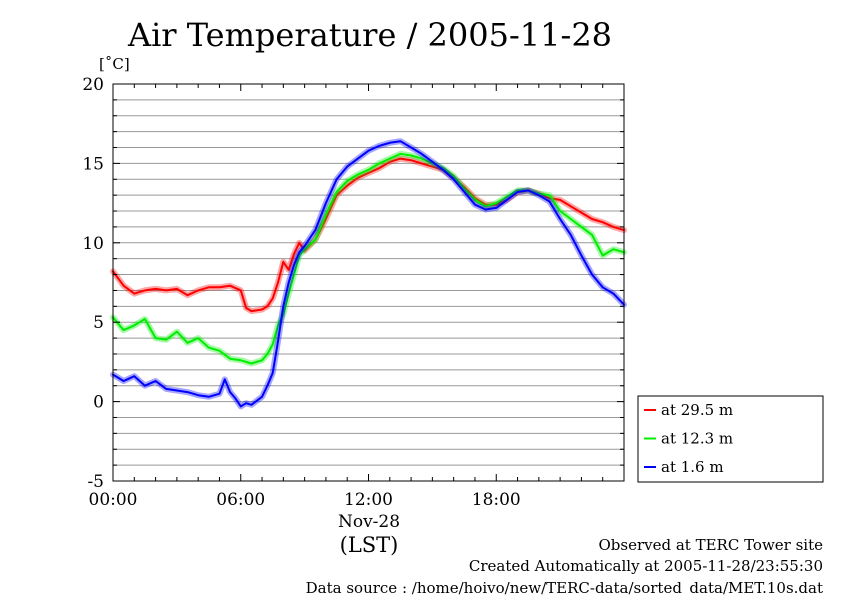 Image resolution: width=842 pixels, height=595 pixels. What do you see at coordinates (93, 283) in the screenshot?
I see `y-tick-labels: -5 0 5 10 15 20` at bounding box center [93, 283].